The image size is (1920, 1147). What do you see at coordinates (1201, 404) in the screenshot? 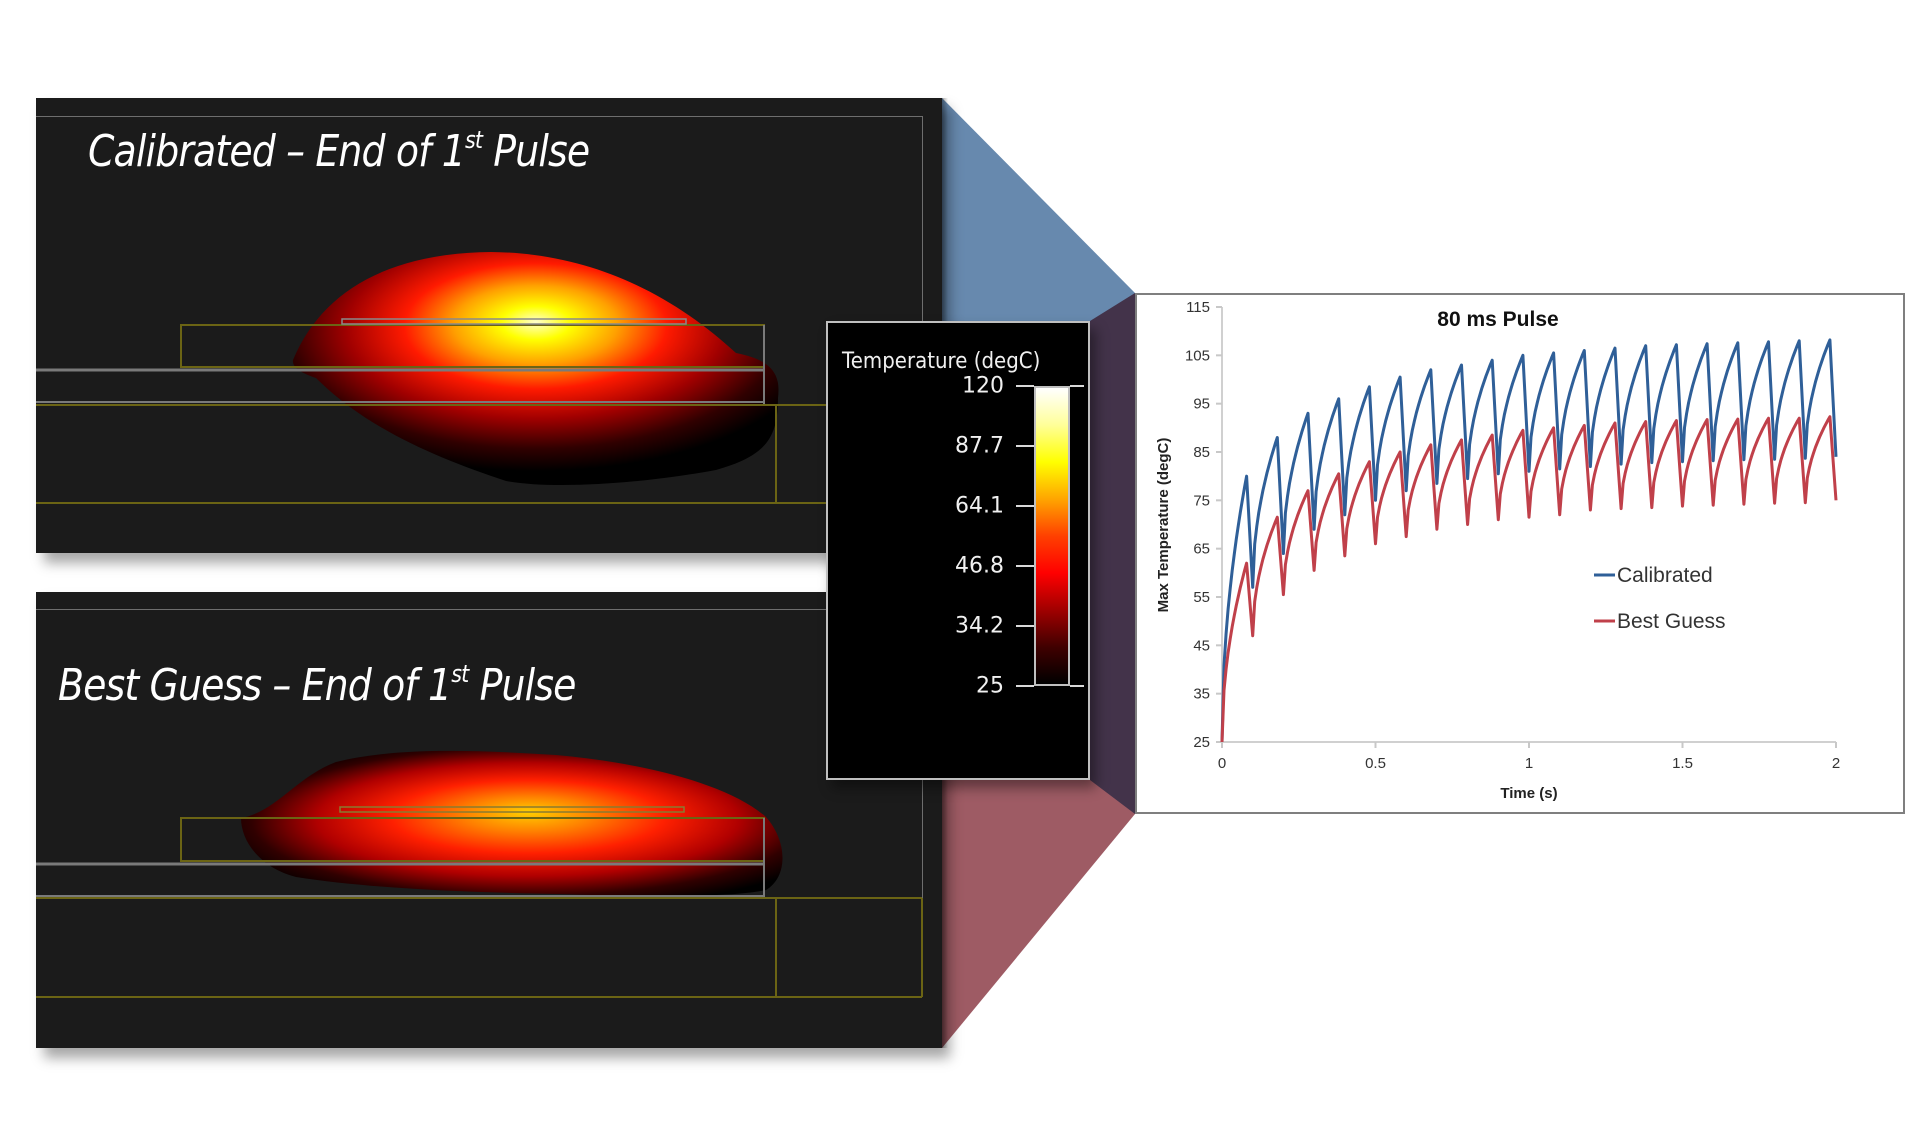
I see `y-tick-label: 95` at bounding box center [1201, 404].